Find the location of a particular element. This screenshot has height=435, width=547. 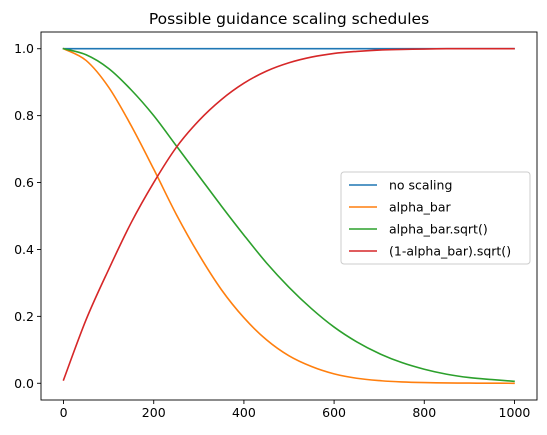

y-tick-label: 0.6 is located at coordinates (24, 182).